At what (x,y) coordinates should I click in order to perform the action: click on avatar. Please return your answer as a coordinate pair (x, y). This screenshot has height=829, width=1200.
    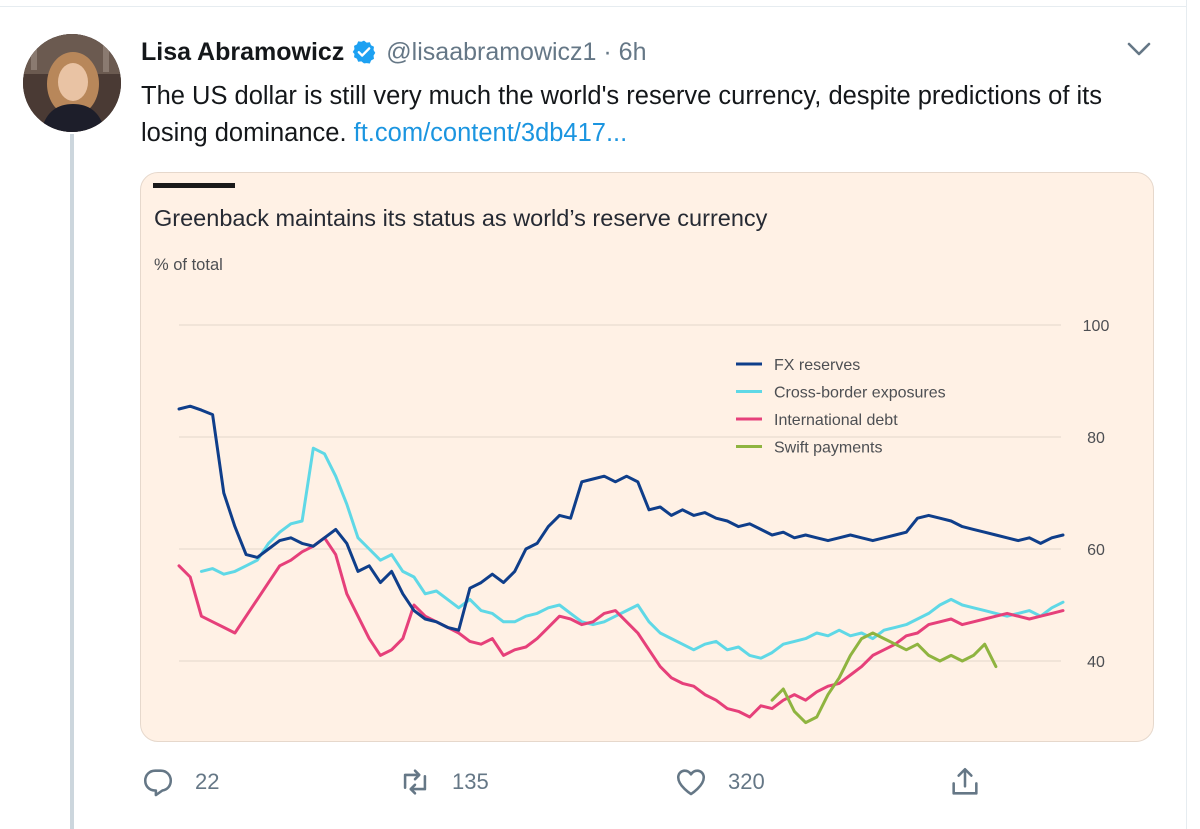
    Looking at the image, I should click on (72, 83).